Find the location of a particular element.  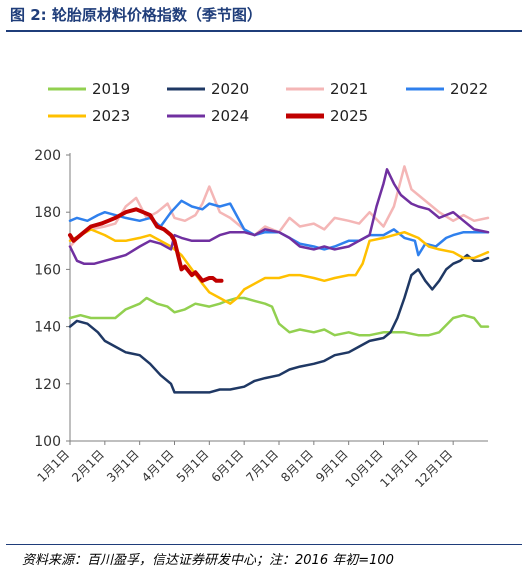

y-tick-label: 180 is located at coordinates (47, 213).